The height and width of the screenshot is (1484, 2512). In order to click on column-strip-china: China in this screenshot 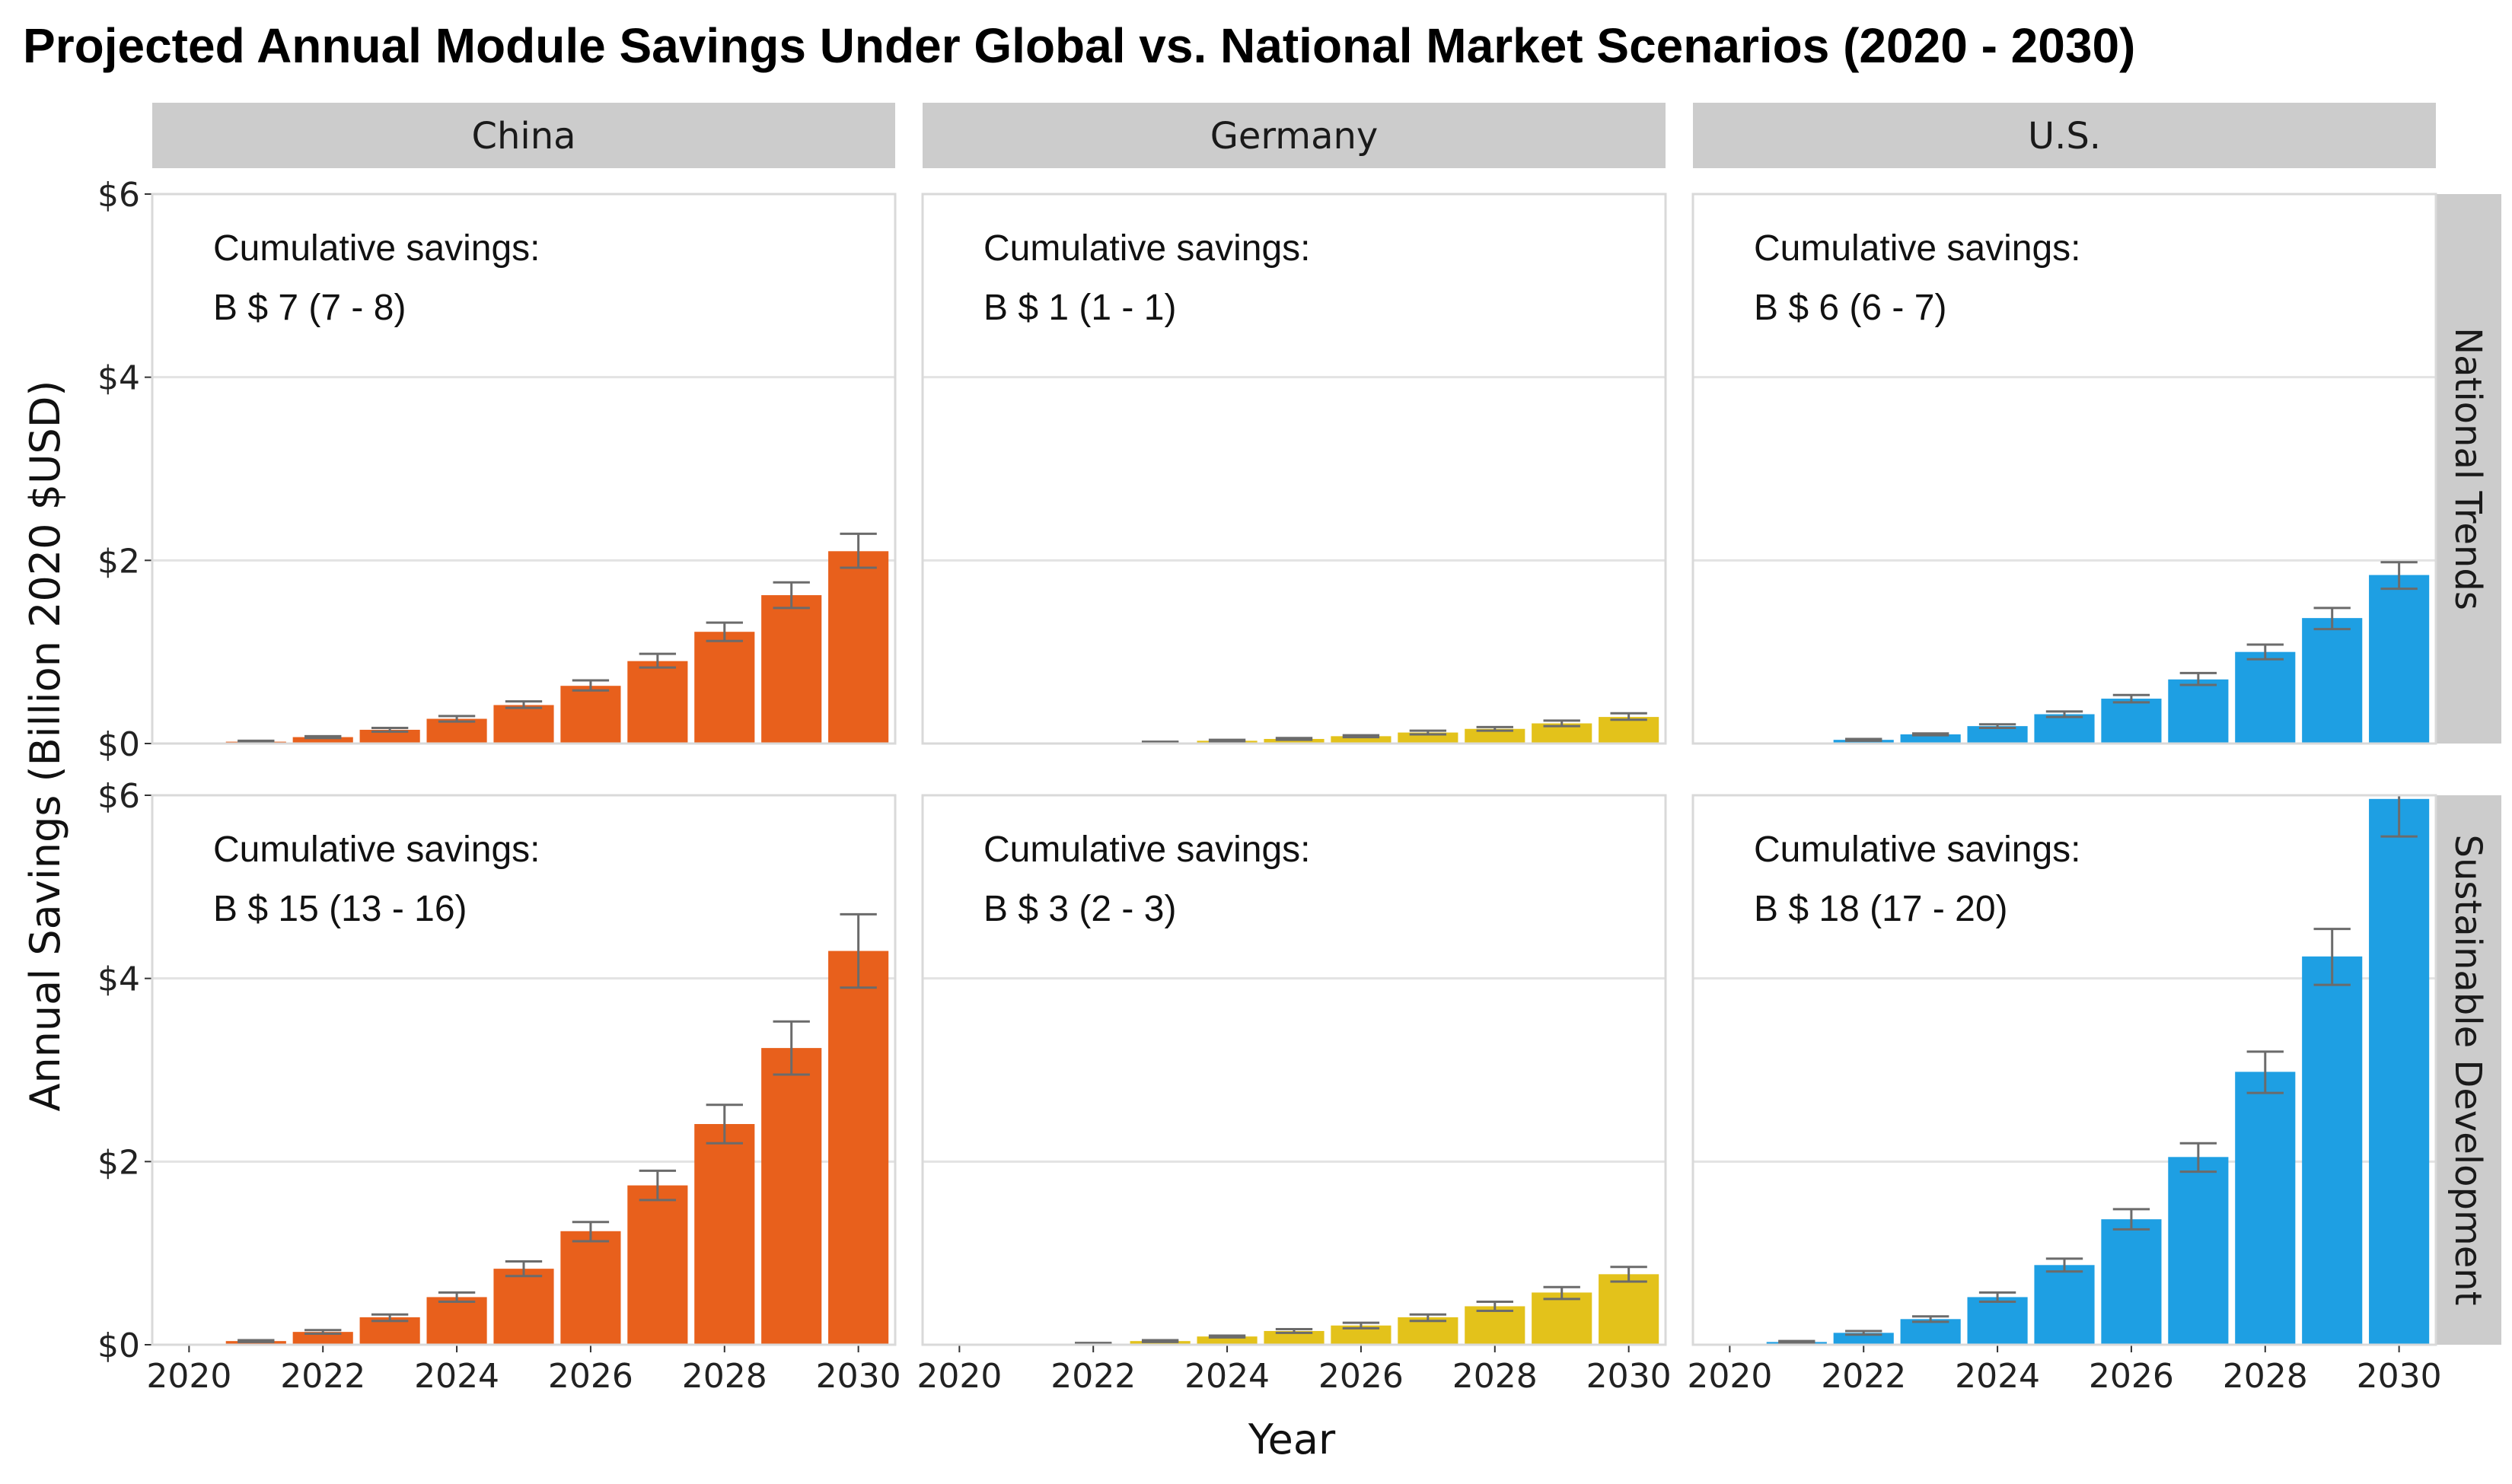, I will do `click(523, 136)`.